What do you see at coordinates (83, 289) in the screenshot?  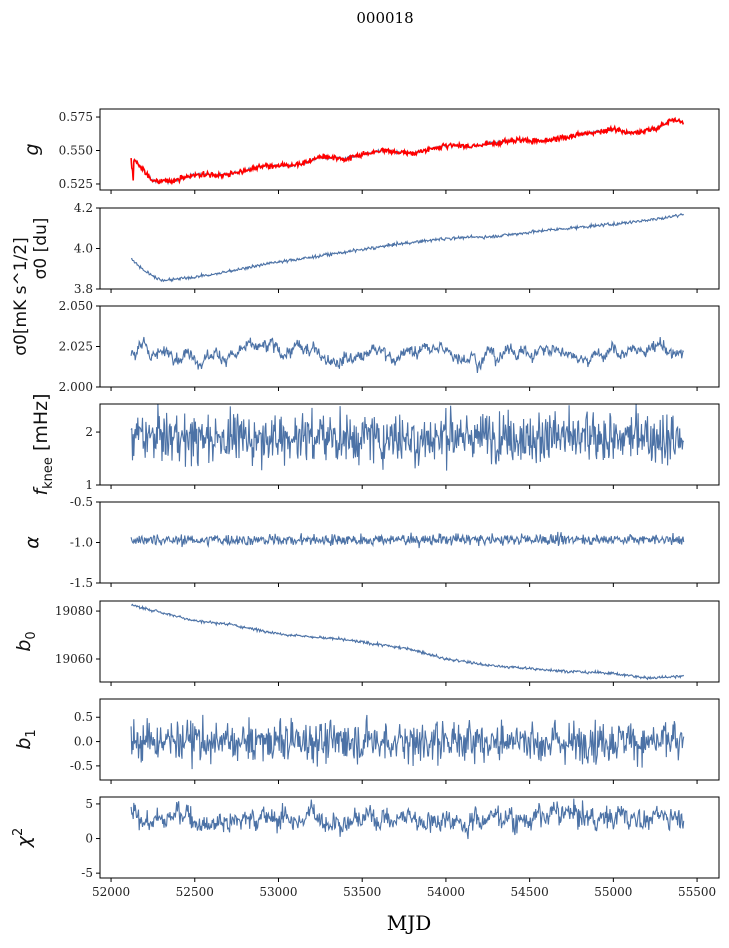 I see `y-tick-label: 3.8` at bounding box center [83, 289].